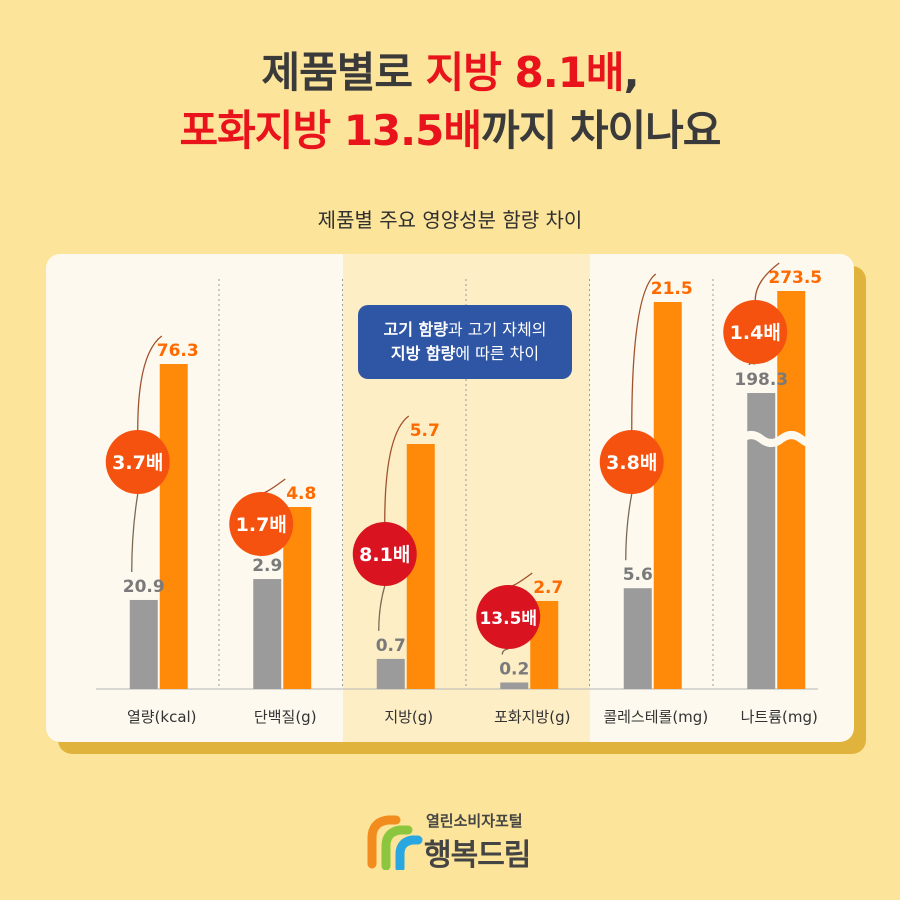 The width and height of the screenshot is (900, 900). Describe the element at coordinates (532, 717) in the screenshot. I see `category-label: 포화지방(g)` at that location.